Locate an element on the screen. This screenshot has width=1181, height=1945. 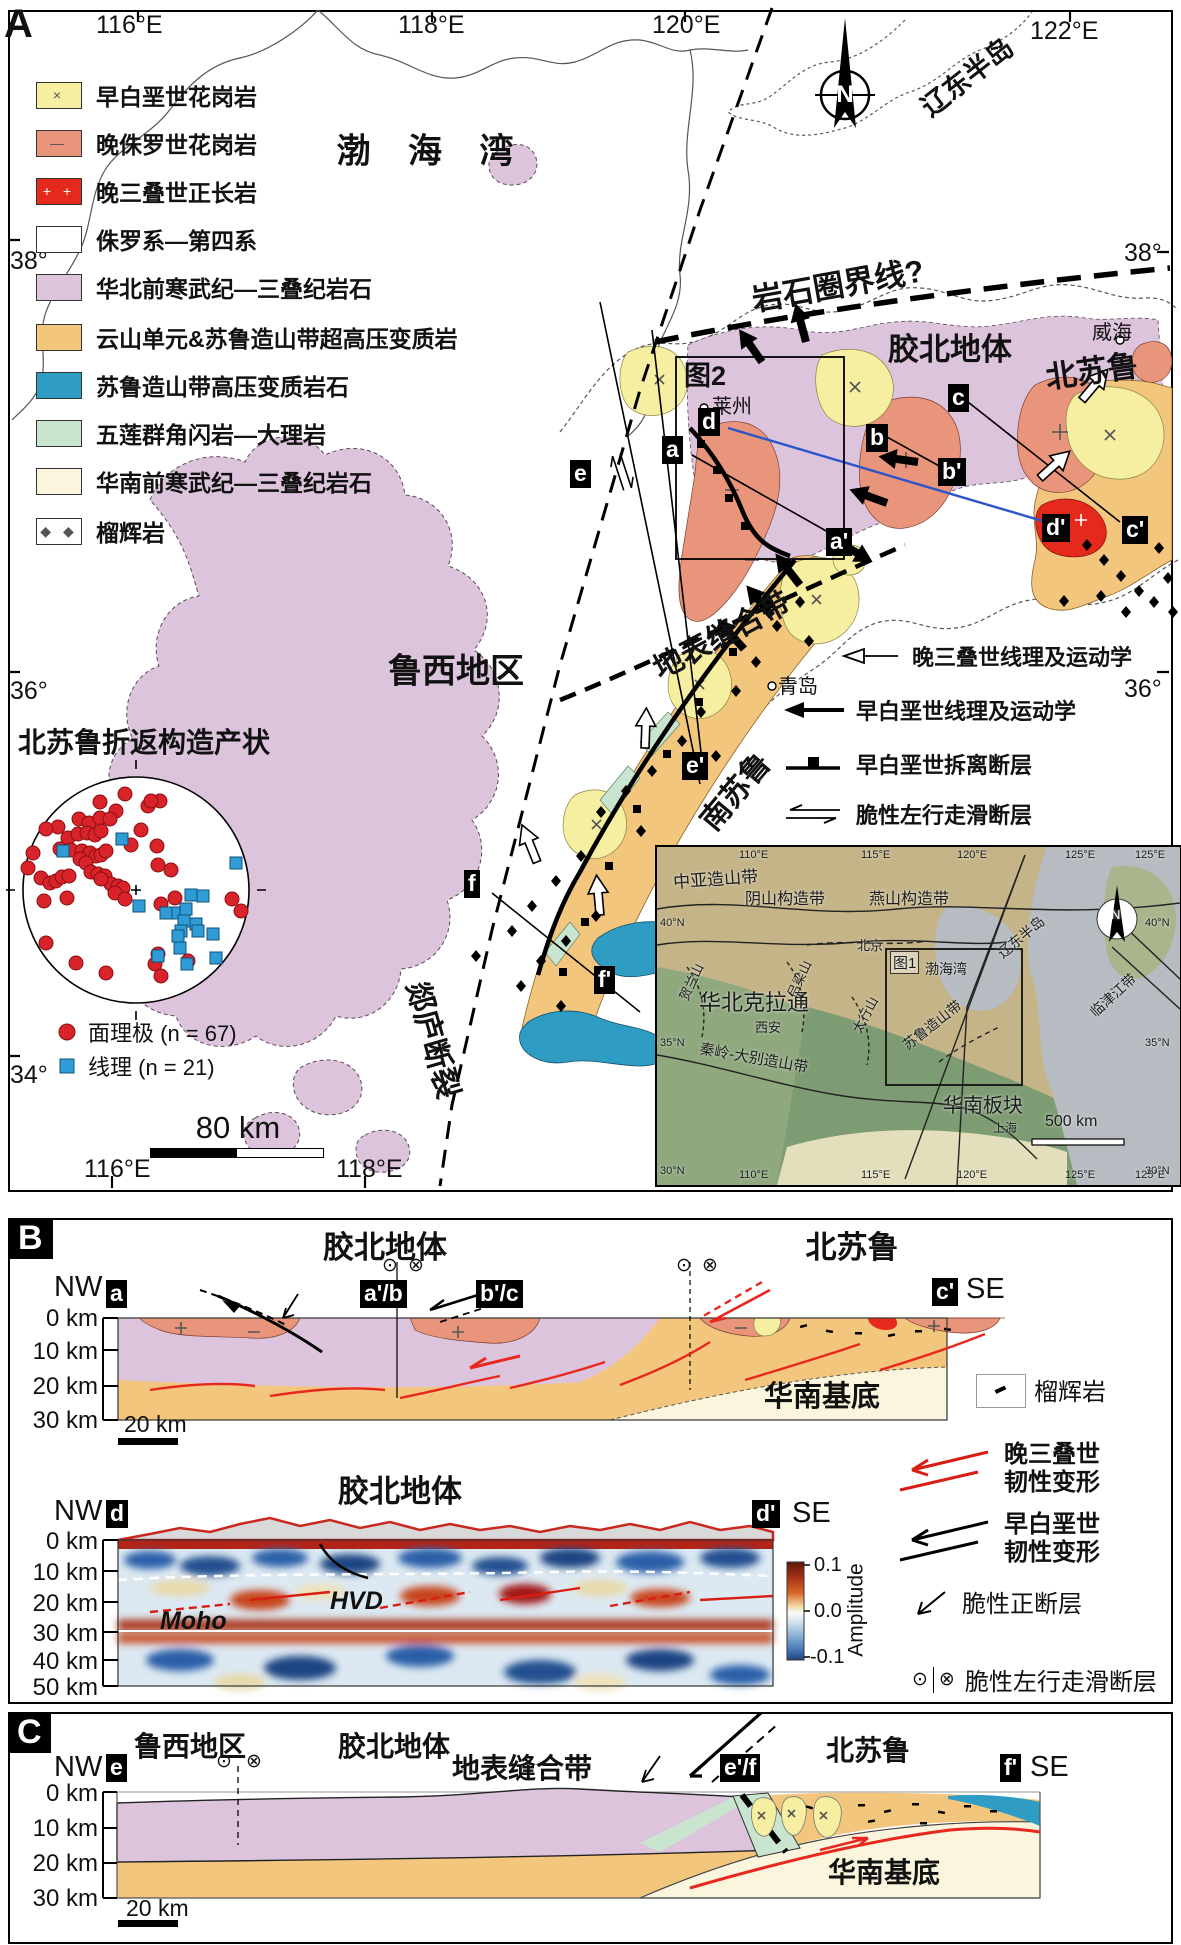
section-d: d is located at coordinates (709, 422).